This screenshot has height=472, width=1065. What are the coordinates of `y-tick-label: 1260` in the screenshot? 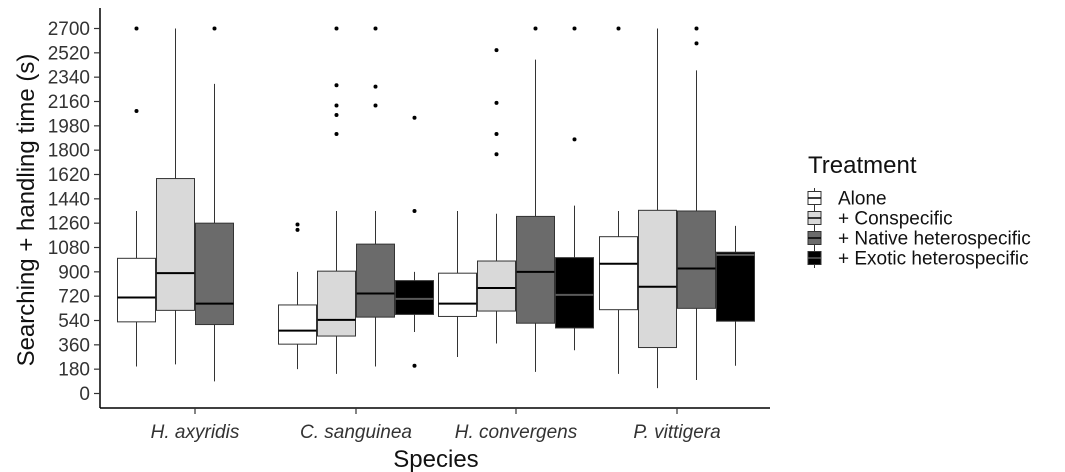 It's located at (69, 224).